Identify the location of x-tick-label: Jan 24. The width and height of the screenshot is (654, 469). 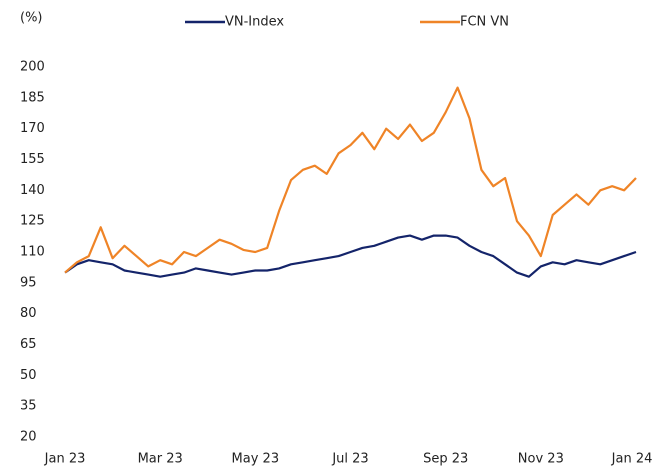
(632, 459).